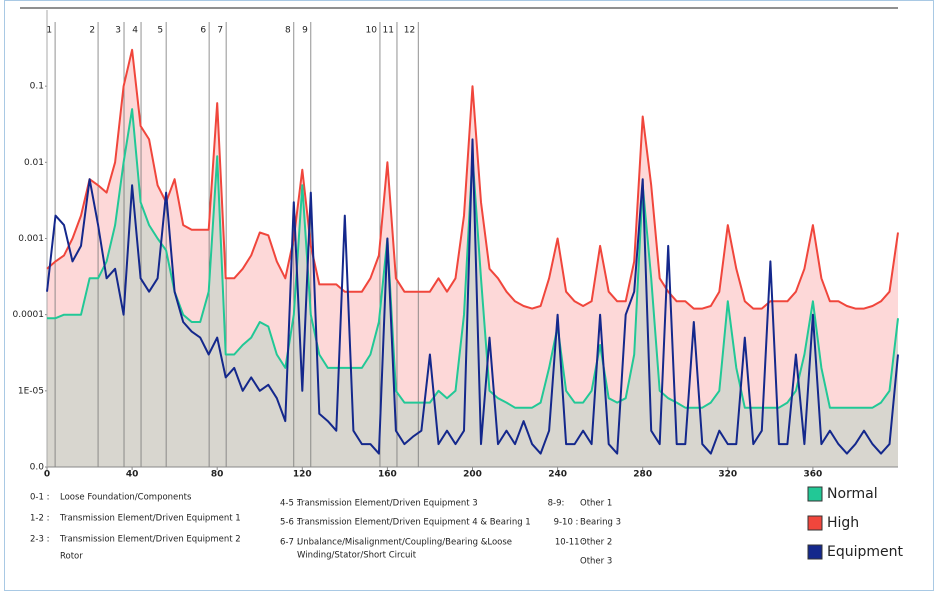  I want to click on x-tick-label: 160, so click(387, 475).